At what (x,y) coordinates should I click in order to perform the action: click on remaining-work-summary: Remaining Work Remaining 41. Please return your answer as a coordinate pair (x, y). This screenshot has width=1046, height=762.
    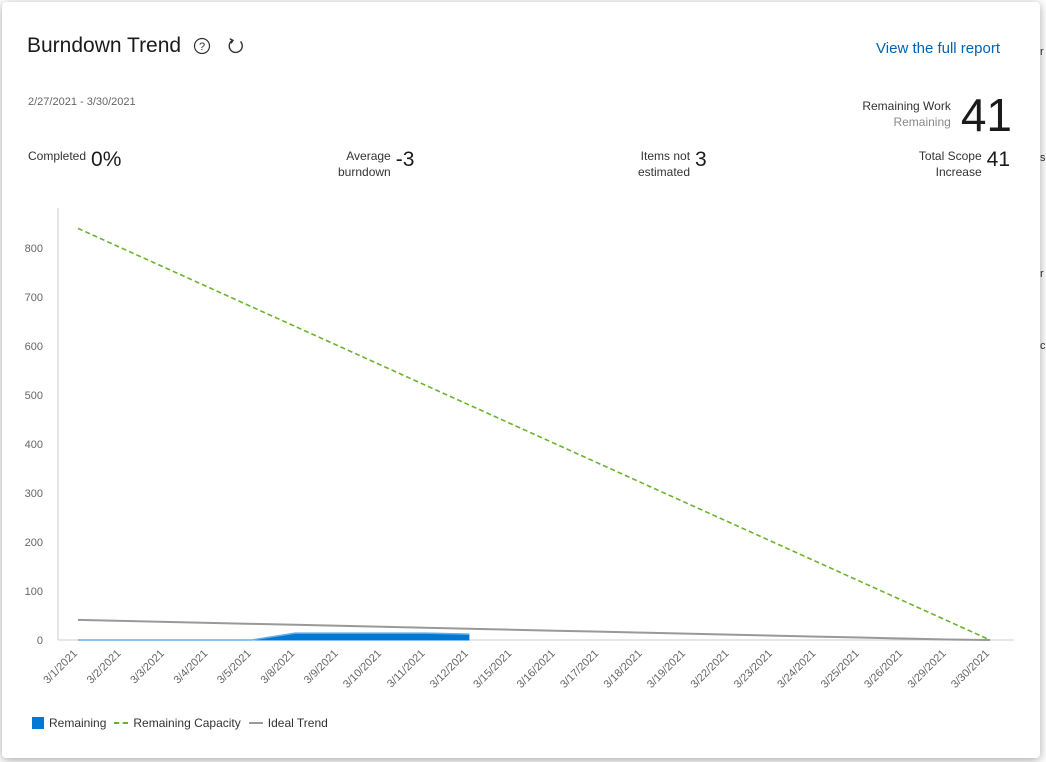
    Looking at the image, I should click on (937, 115).